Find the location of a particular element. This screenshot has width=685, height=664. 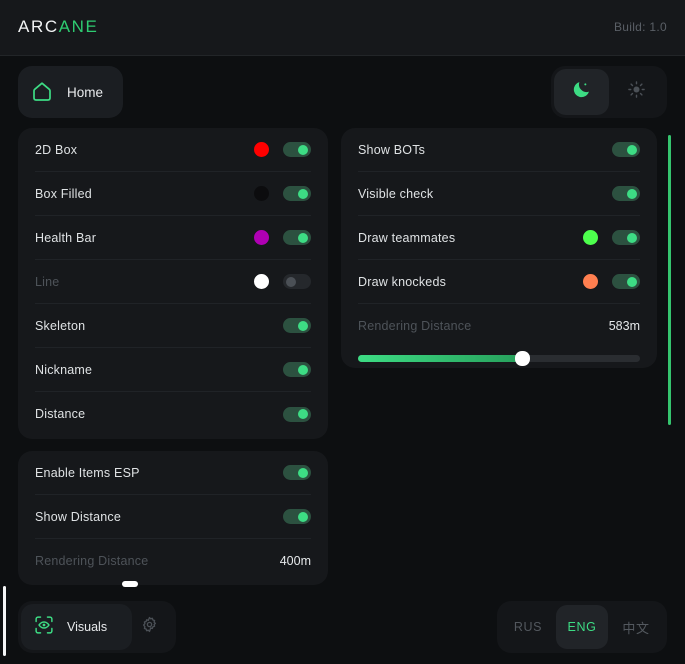

gear-icon is located at coordinates (149, 627).